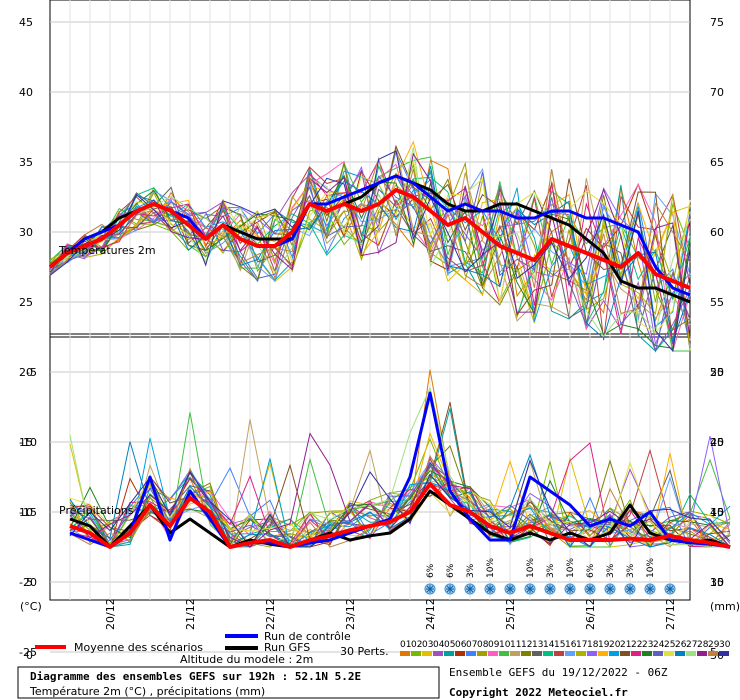 The width and height of the screenshot is (740, 700). Describe the element at coordinates (717, 442) in the screenshot. I see `y-right-tick: 20` at that location.